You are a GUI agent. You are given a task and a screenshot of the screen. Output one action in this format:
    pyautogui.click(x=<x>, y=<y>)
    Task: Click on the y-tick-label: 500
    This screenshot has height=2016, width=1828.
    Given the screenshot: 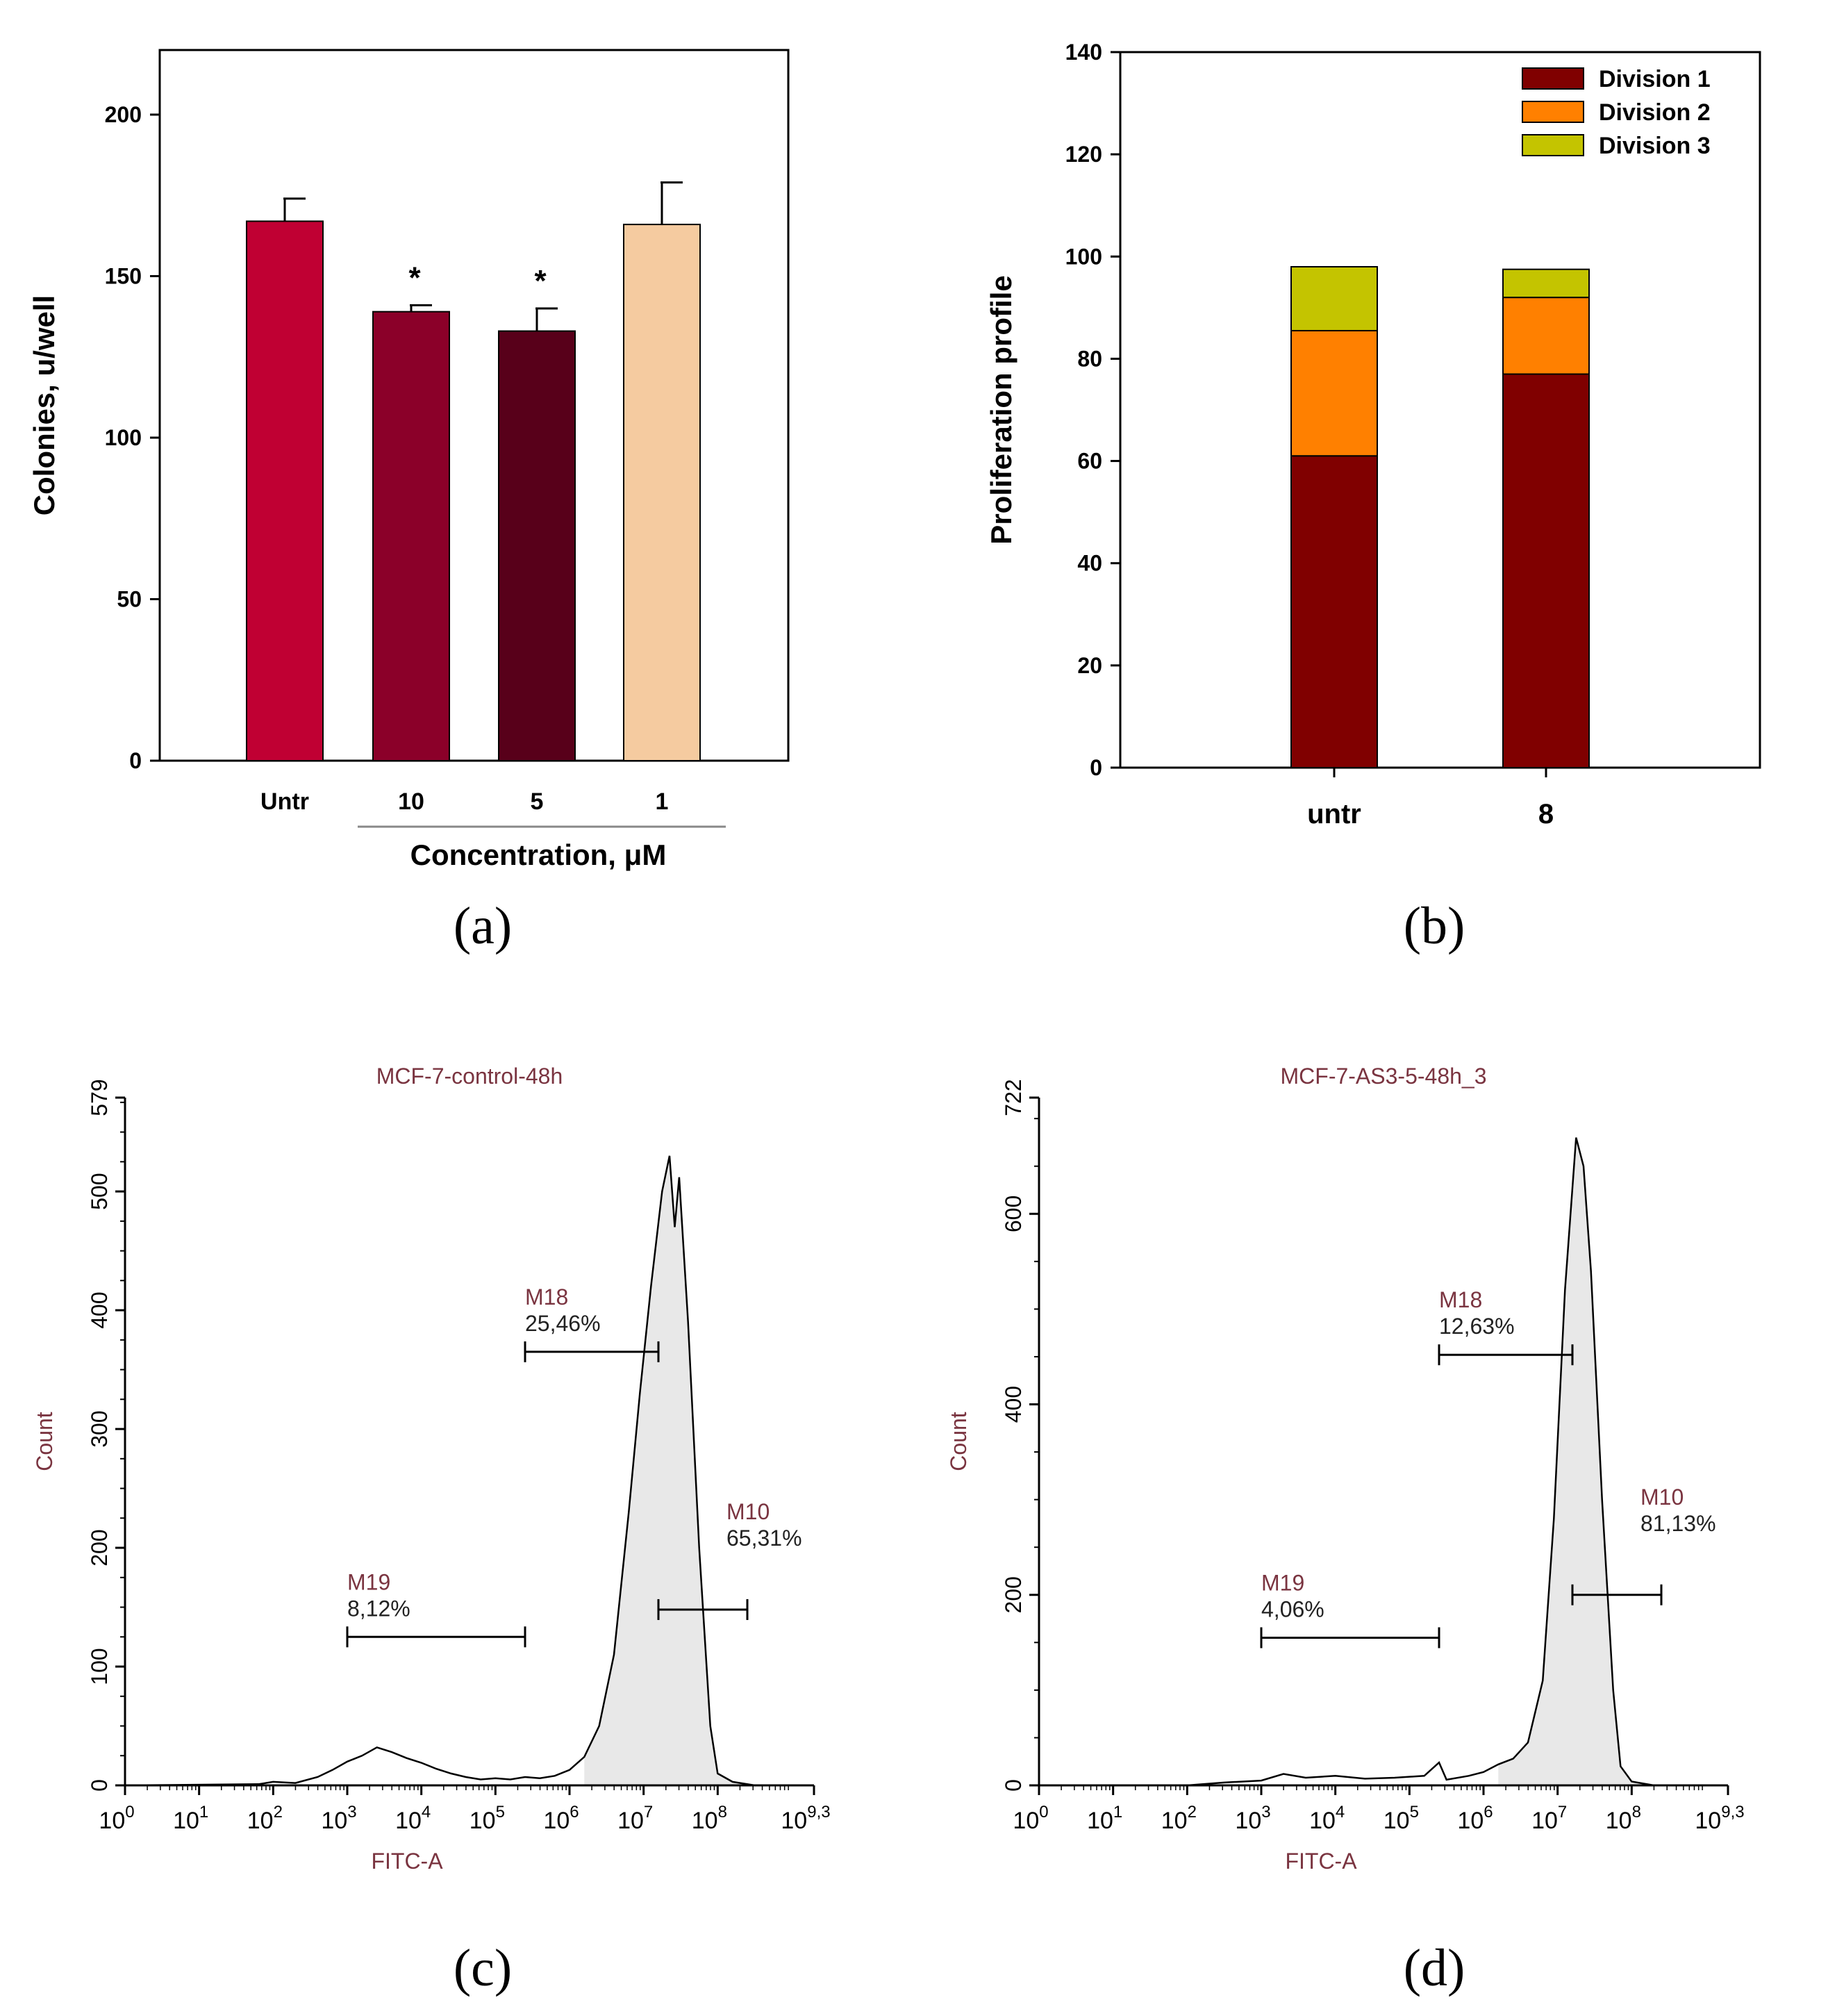 What is the action you would take?
    pyautogui.click(x=99, y=1191)
    